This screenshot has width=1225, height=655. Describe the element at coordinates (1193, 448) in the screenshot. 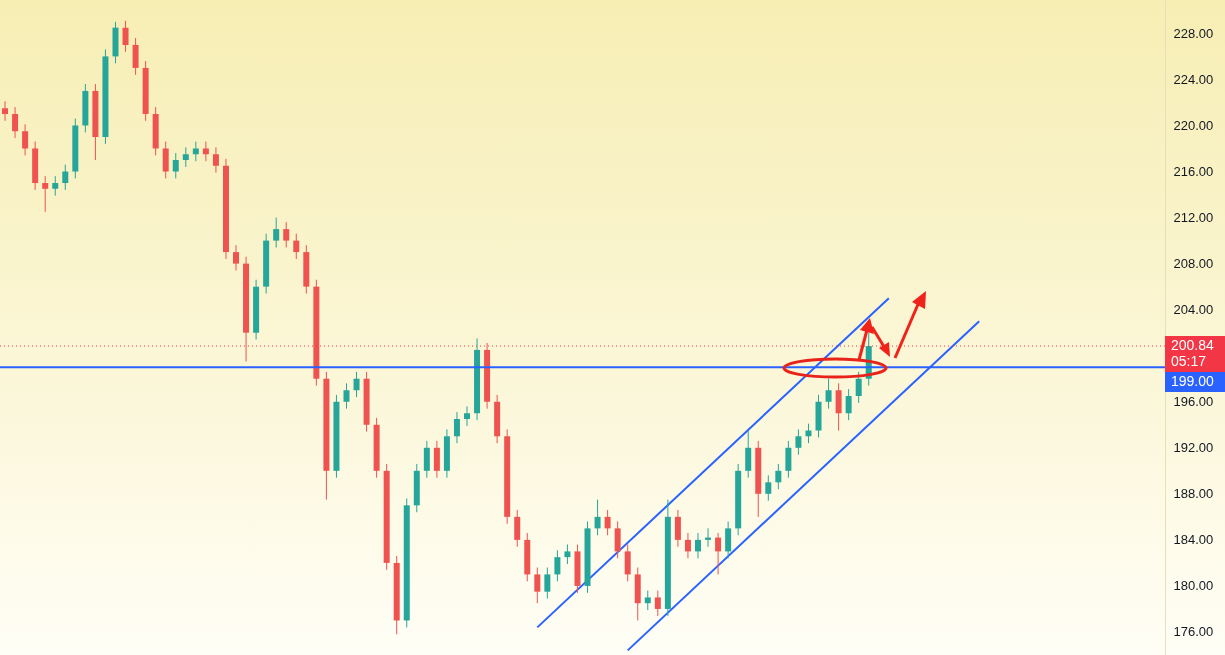

I see `y-tick-label: 192.00` at that location.